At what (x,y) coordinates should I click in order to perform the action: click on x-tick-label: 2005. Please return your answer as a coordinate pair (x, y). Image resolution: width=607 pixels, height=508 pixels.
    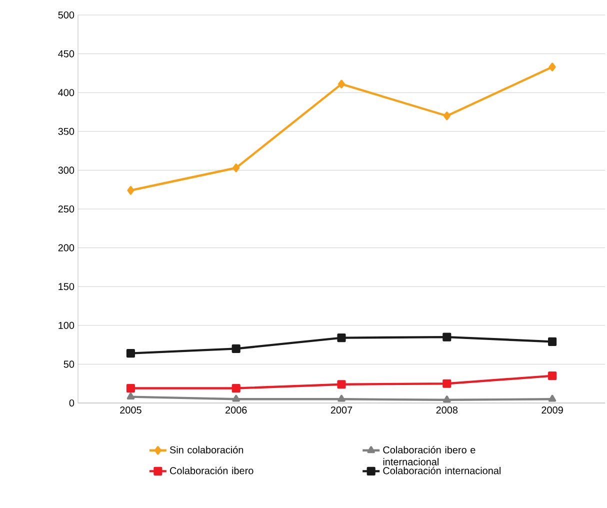
    Looking at the image, I should click on (131, 410).